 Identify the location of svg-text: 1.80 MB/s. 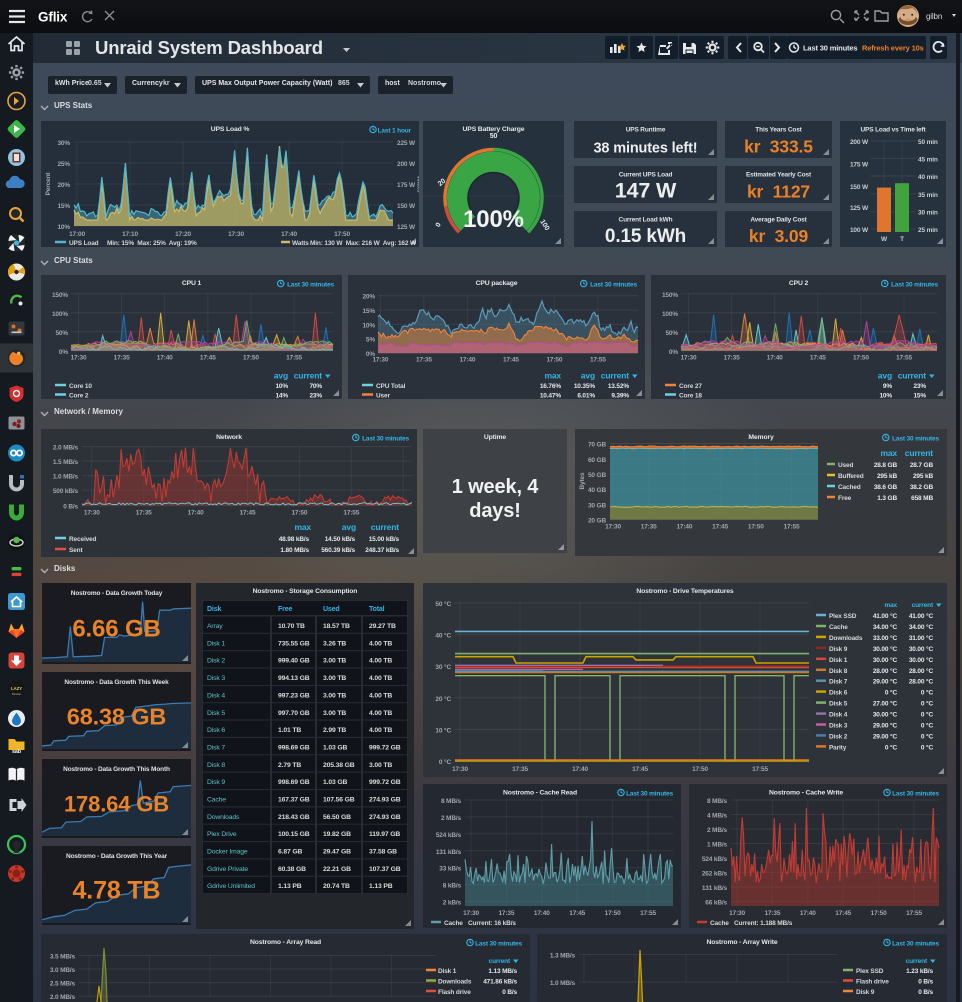
(294, 550).